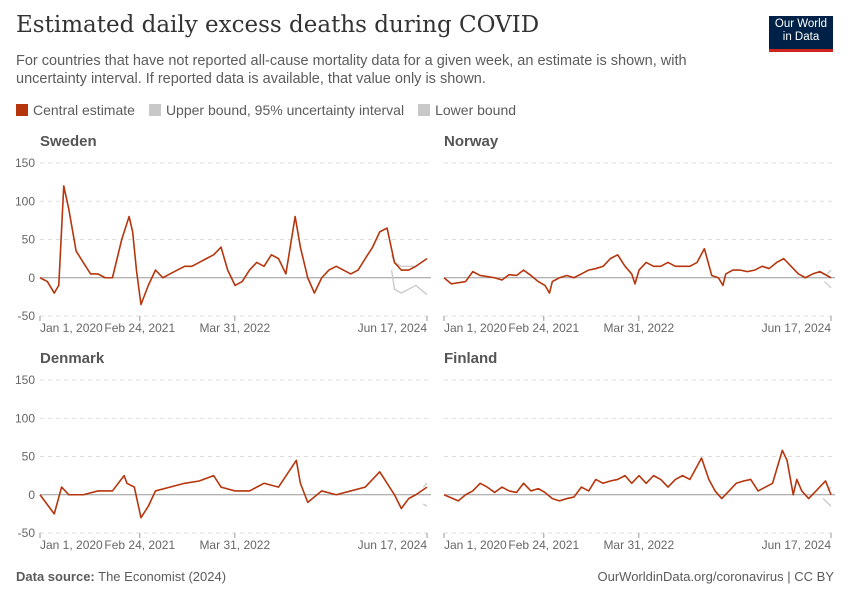  What do you see at coordinates (470, 358) in the screenshot?
I see `panel-title: Finland` at bounding box center [470, 358].